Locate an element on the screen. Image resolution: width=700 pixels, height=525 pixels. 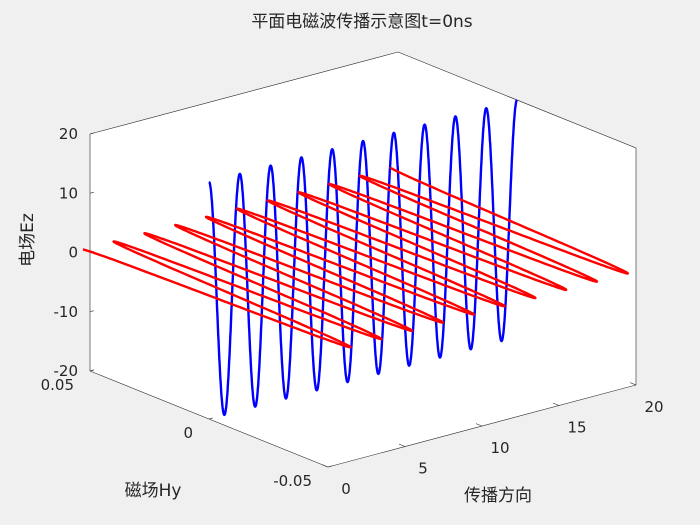
x-tick-label: 10 is located at coordinates (499, 448).